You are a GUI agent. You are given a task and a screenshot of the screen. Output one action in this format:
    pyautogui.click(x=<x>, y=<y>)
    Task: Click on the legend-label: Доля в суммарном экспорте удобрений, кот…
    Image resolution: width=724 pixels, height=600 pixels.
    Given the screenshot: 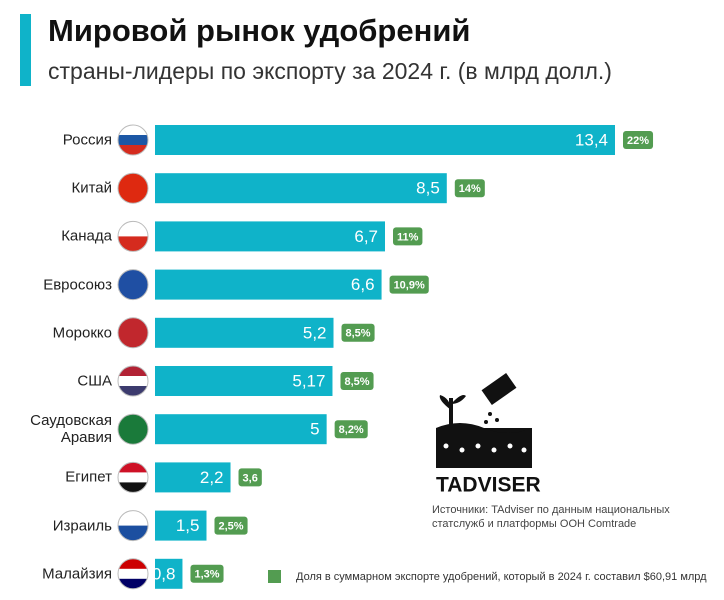 What is the action you would take?
    pyautogui.click(x=501, y=577)
    